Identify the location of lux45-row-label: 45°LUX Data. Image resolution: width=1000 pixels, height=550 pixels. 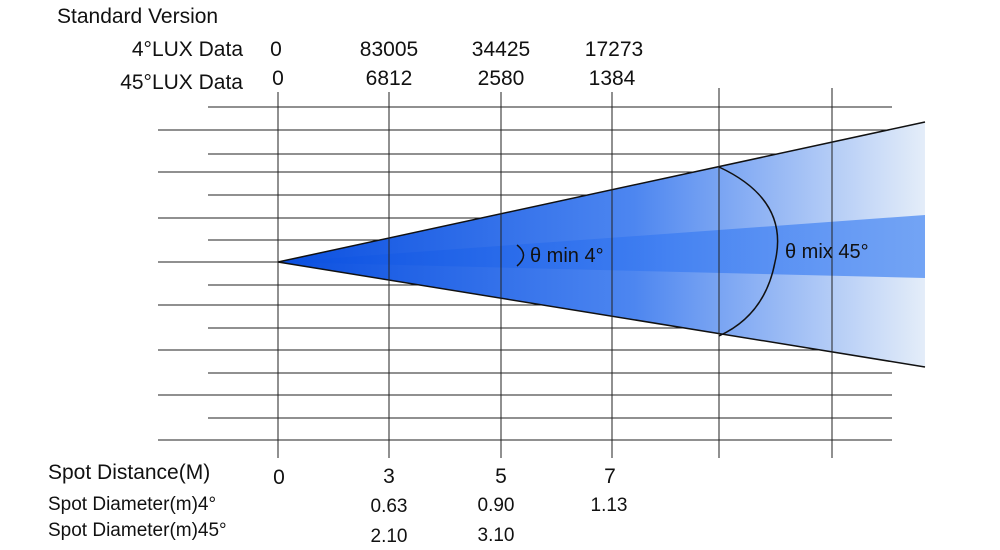
(181, 82).